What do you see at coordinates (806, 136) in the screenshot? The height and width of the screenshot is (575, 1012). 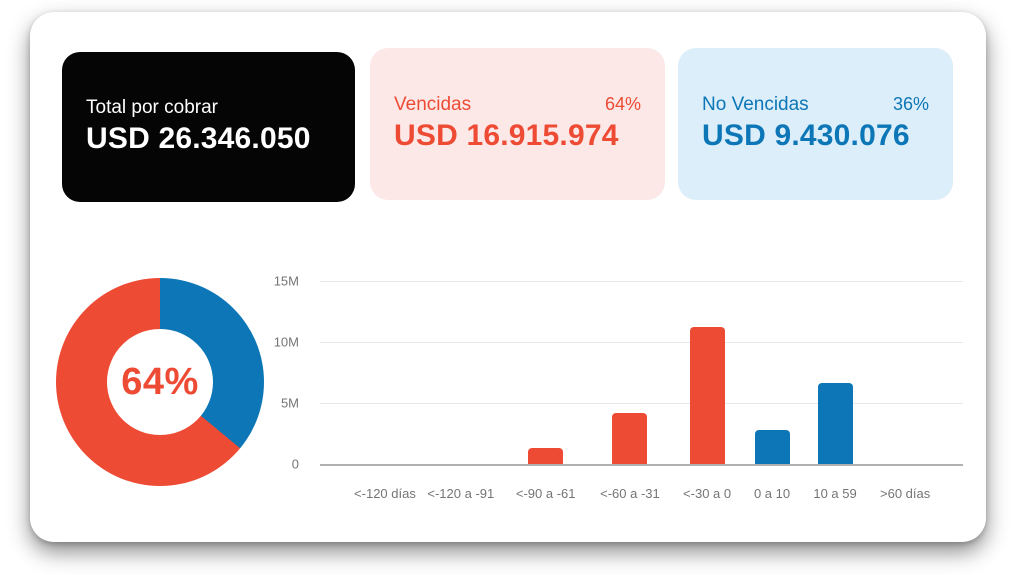 I see `not-overdue-value: USD 9.430.076` at bounding box center [806, 136].